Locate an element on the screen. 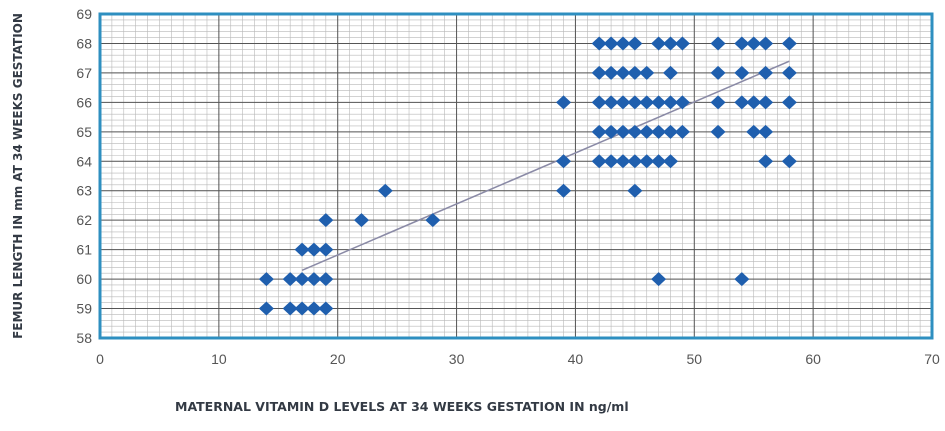  y-tick-label: 68 is located at coordinates (84, 43).